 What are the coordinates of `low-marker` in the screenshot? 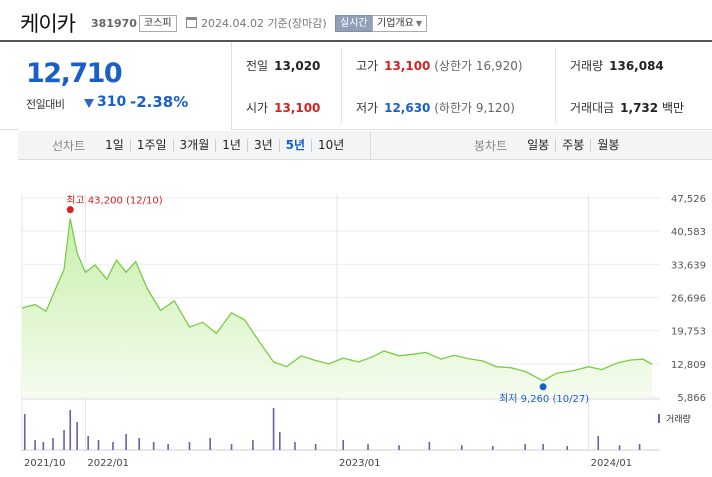 It's located at (543, 387).